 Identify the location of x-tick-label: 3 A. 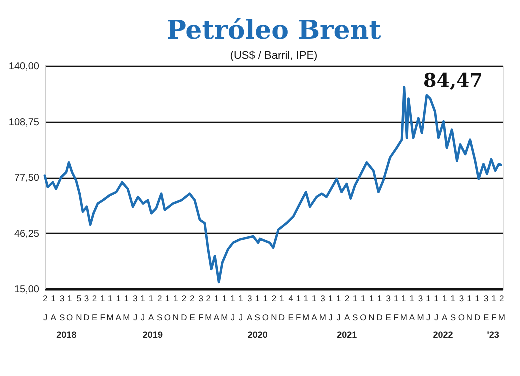
(250, 308).